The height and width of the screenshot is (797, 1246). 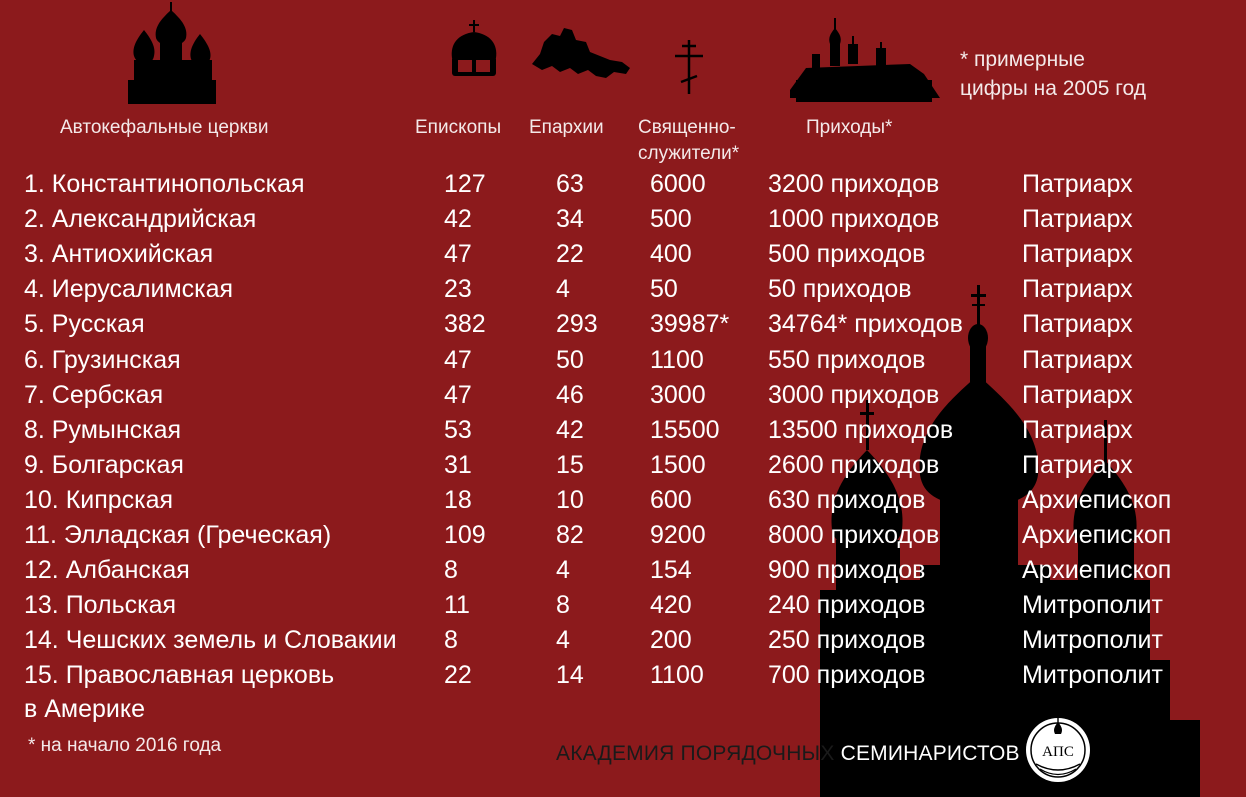 I want to click on church-name: 12. Албанская, so click(x=107, y=570).